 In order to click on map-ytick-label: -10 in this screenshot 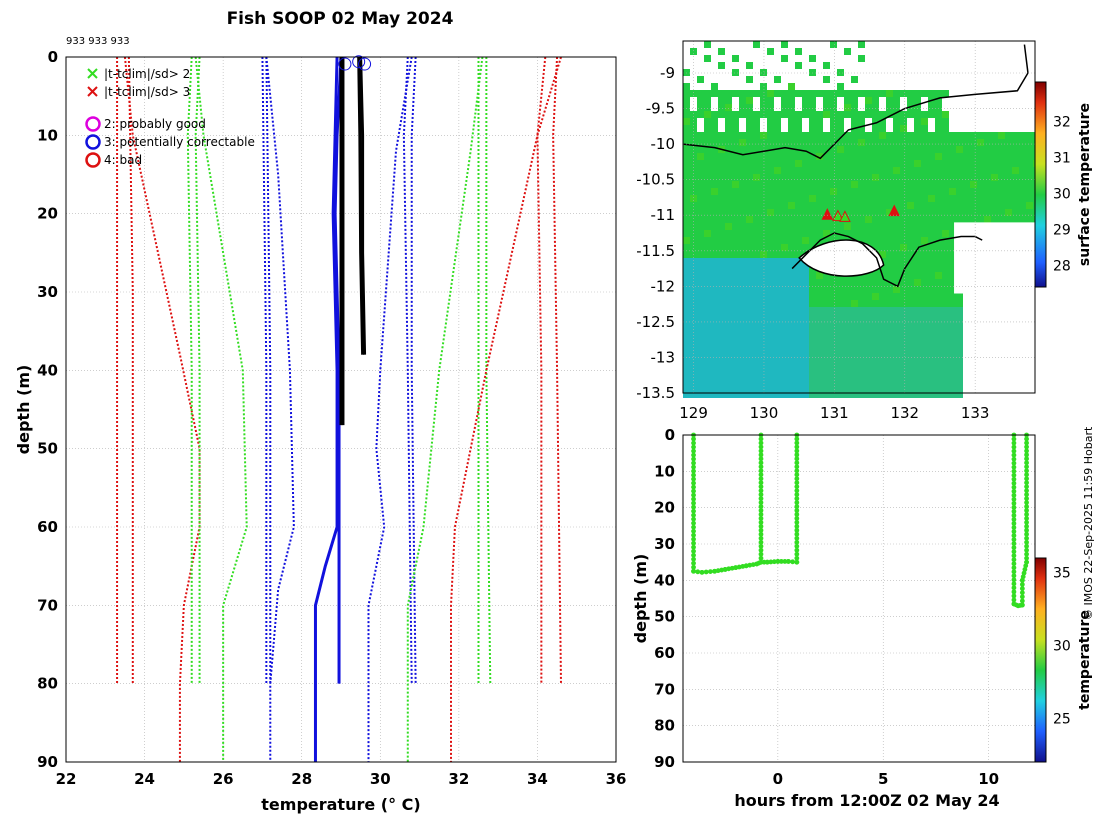, I will do `click(663, 144)`.